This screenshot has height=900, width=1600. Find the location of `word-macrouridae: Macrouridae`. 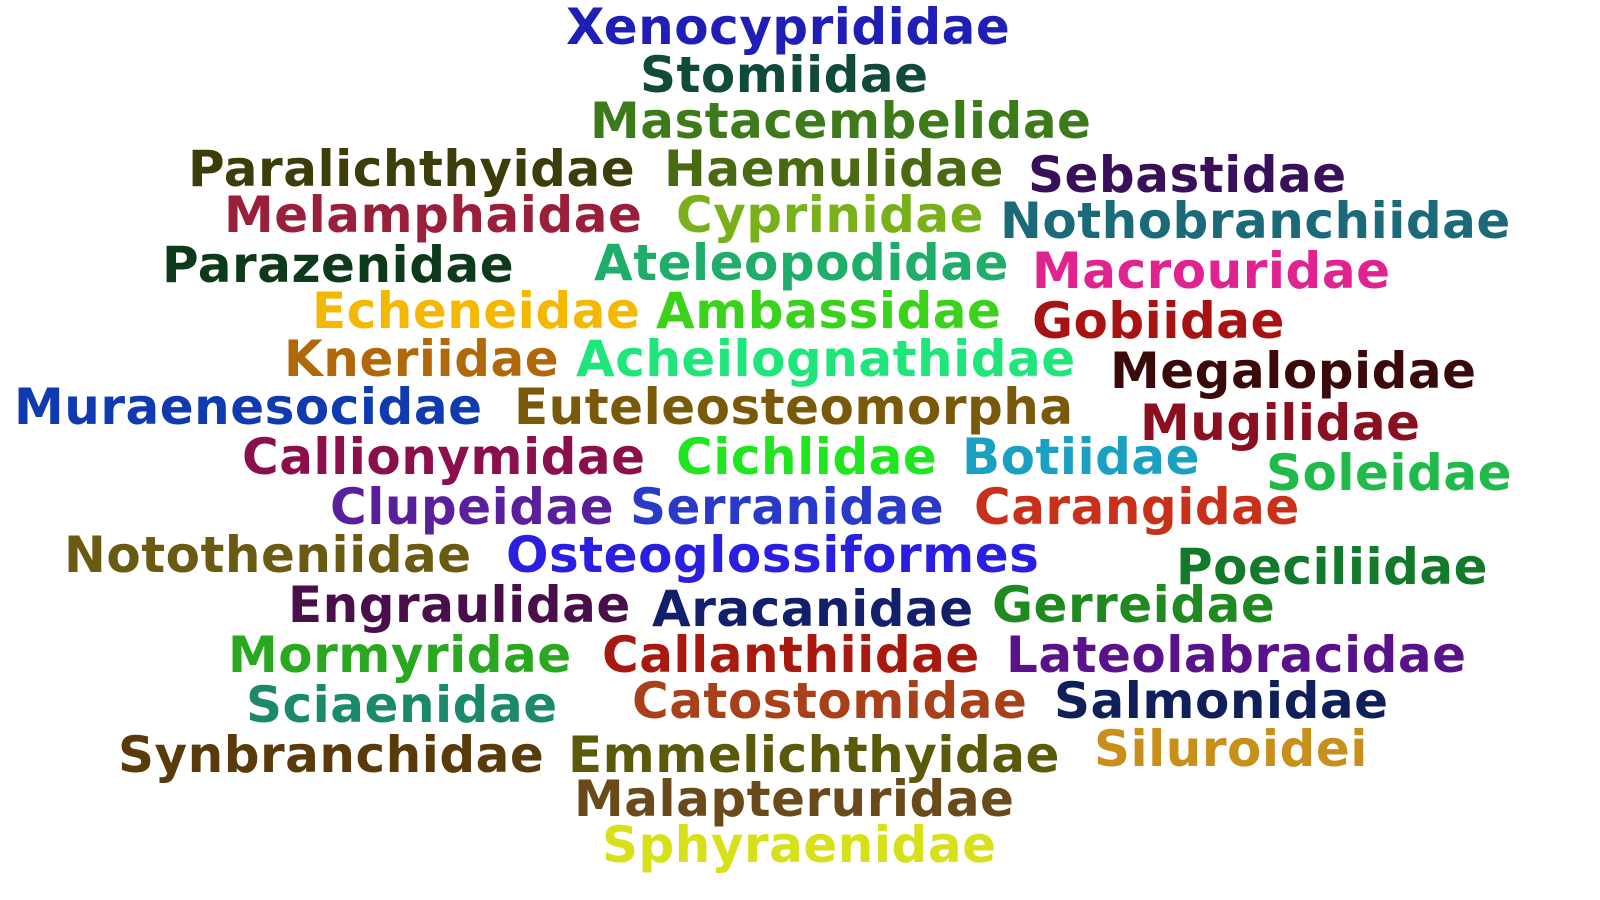

word-macrouridae: Macrouridae is located at coordinates (1211, 271).